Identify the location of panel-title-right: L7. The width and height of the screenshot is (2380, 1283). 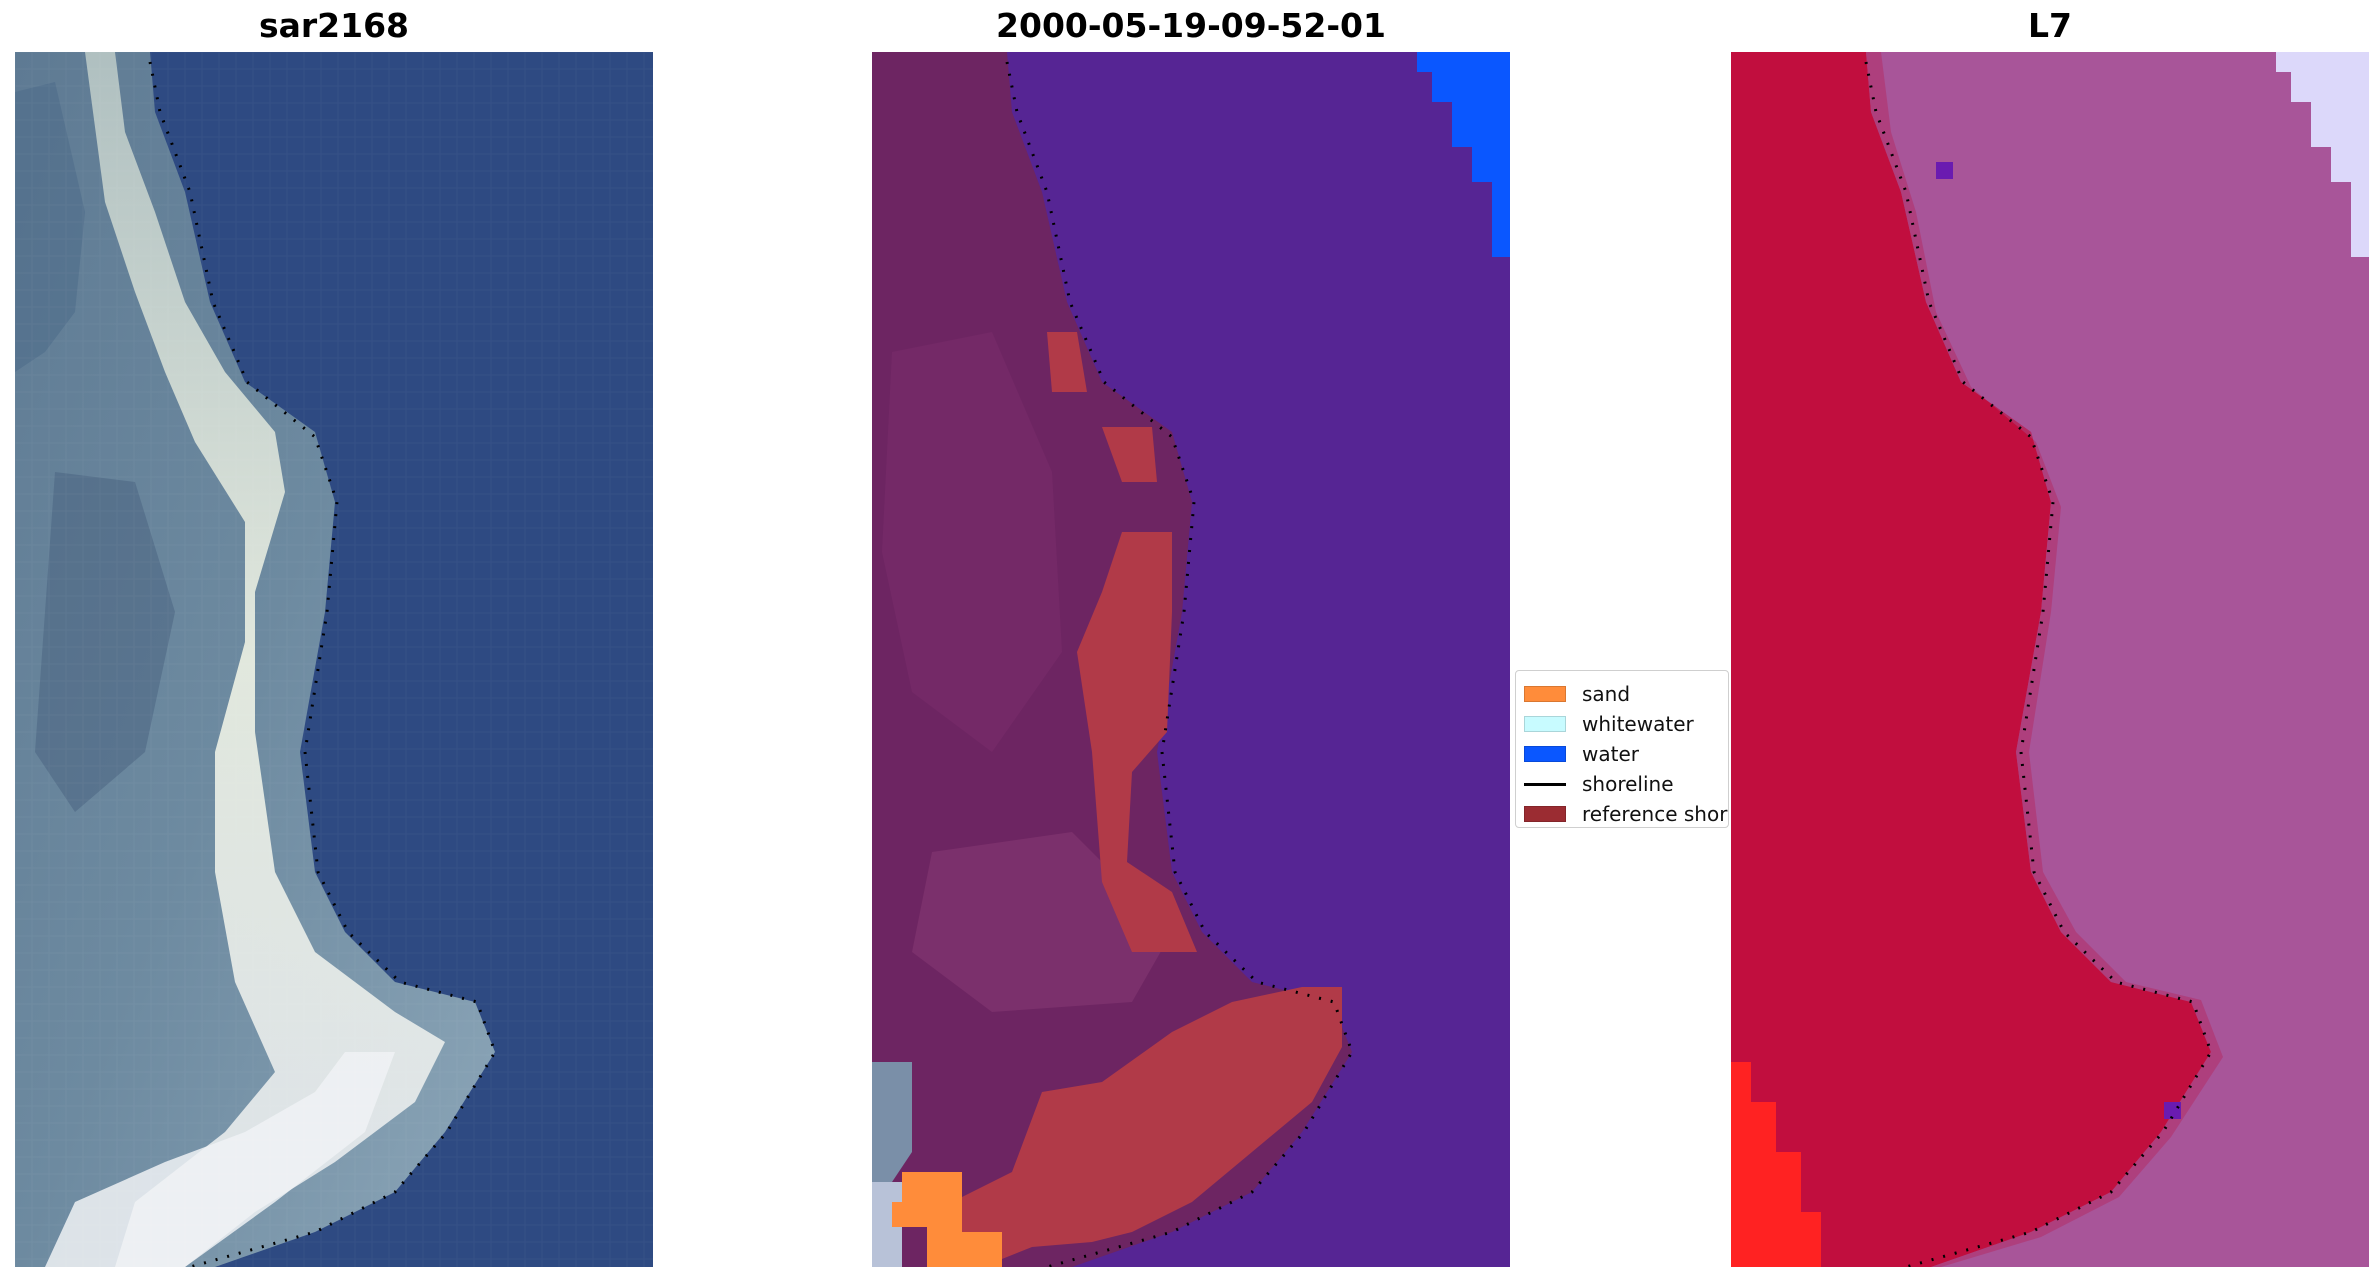
(2050, 25).